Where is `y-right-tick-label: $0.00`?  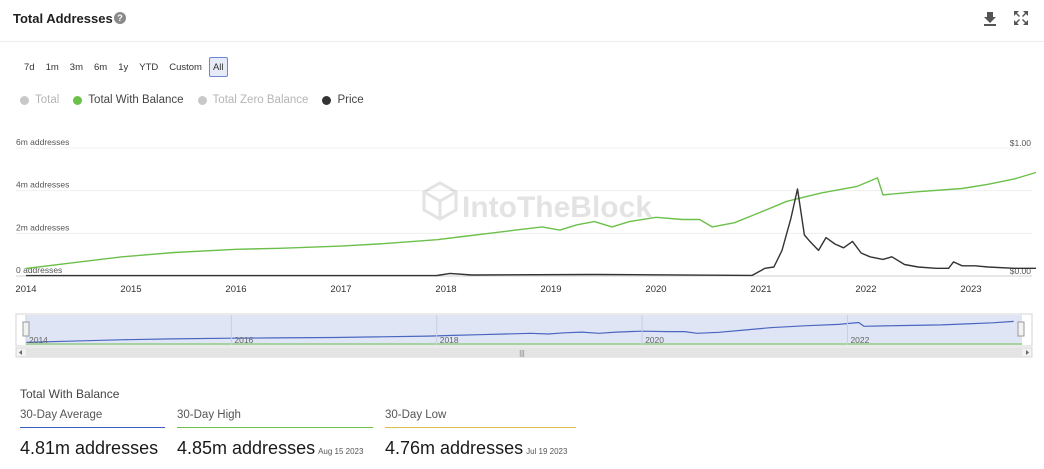 y-right-tick-label: $0.00 is located at coordinates (1021, 271).